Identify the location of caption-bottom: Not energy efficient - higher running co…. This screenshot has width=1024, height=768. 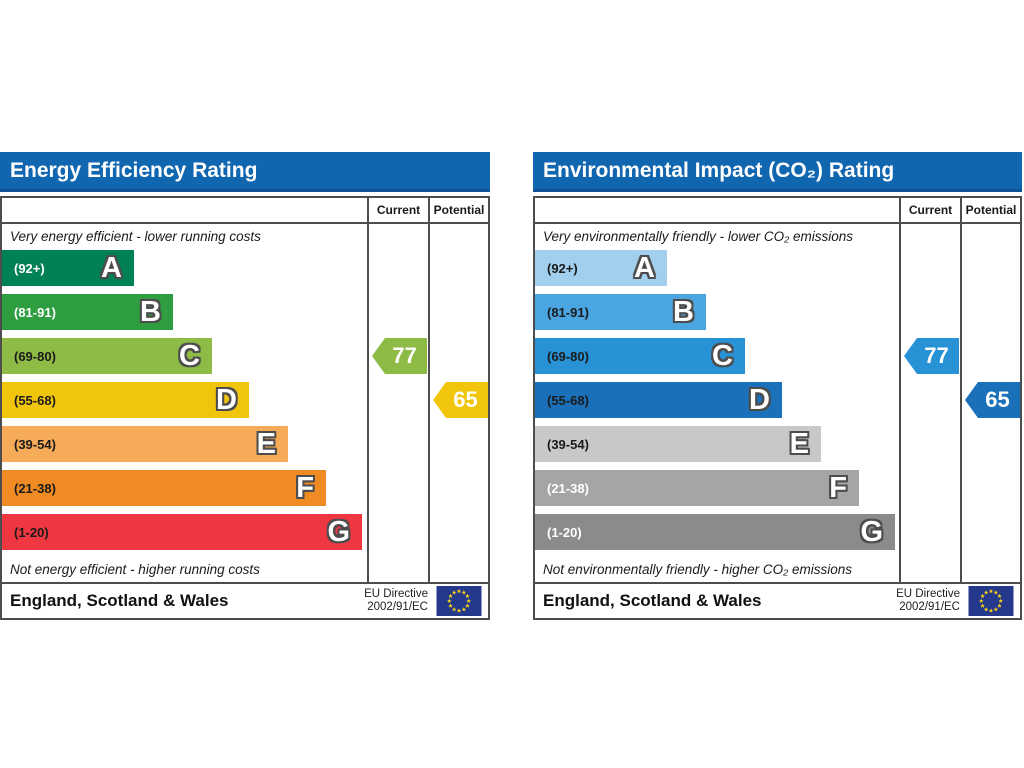
(135, 569).